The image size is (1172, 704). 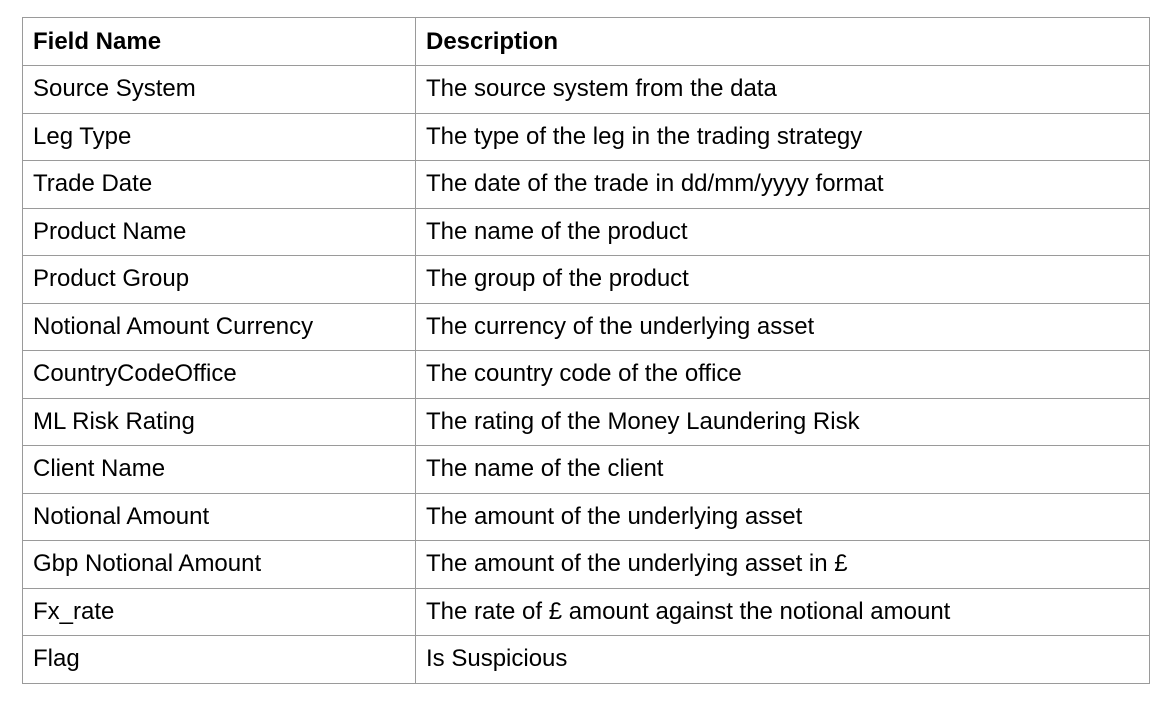 I want to click on field-name-cell: Fx_rate, so click(x=219, y=611).